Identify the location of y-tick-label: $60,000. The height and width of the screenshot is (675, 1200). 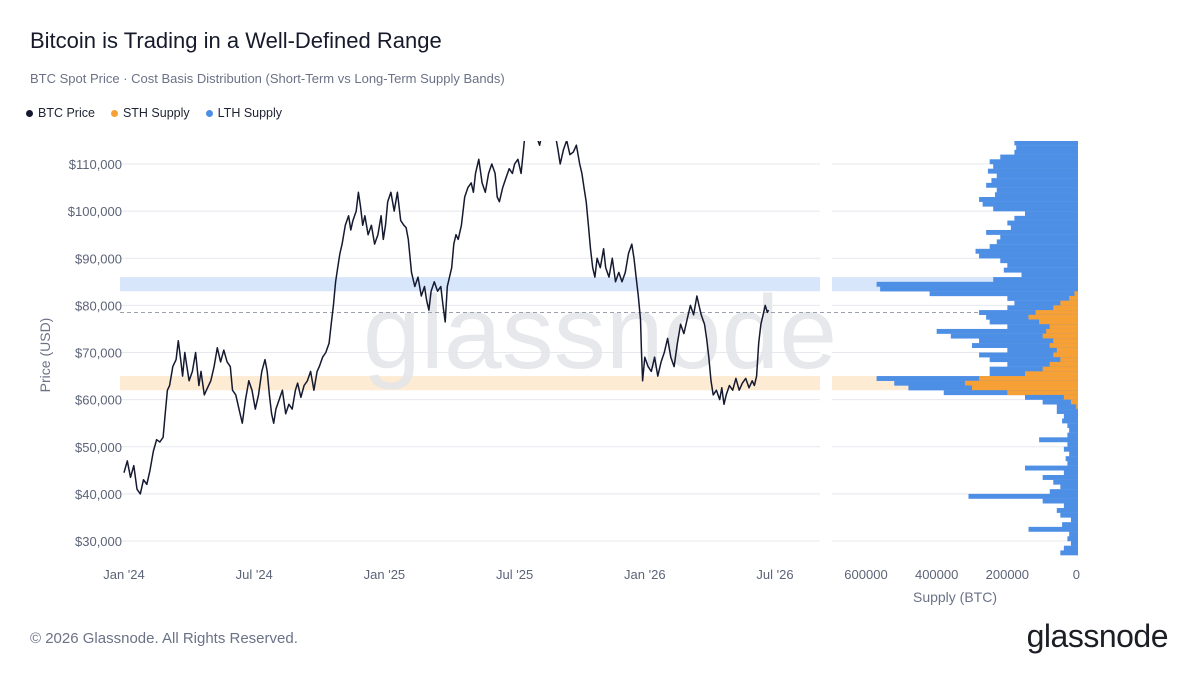
(98, 400).